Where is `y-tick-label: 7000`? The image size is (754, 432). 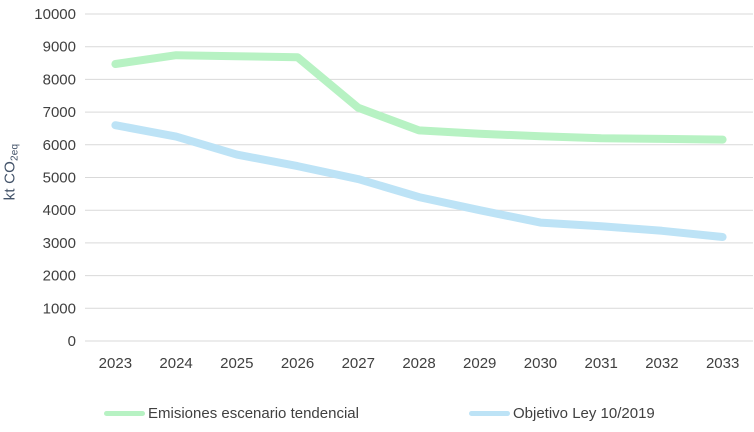
y-tick-label: 7000 is located at coordinates (59, 112).